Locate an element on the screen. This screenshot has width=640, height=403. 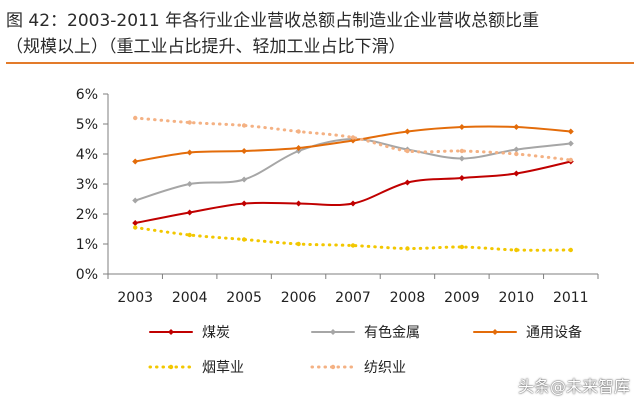
title-line-1: 图 42：2003-2011 年各行业企业营收总额占制造业企业营收总额比重 is located at coordinates (273, 21).